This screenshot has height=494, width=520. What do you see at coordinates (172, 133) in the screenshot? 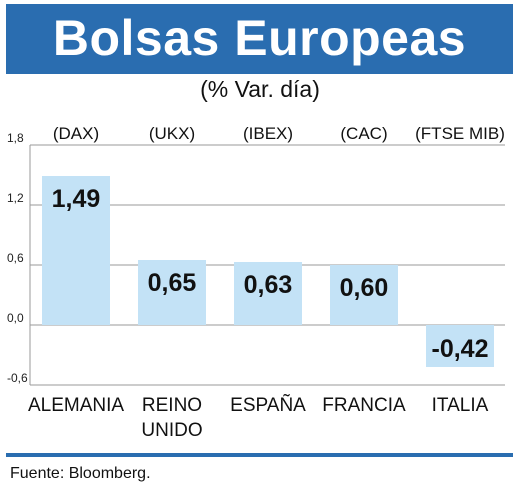
I see `index-label: (UKX)` at bounding box center [172, 133].